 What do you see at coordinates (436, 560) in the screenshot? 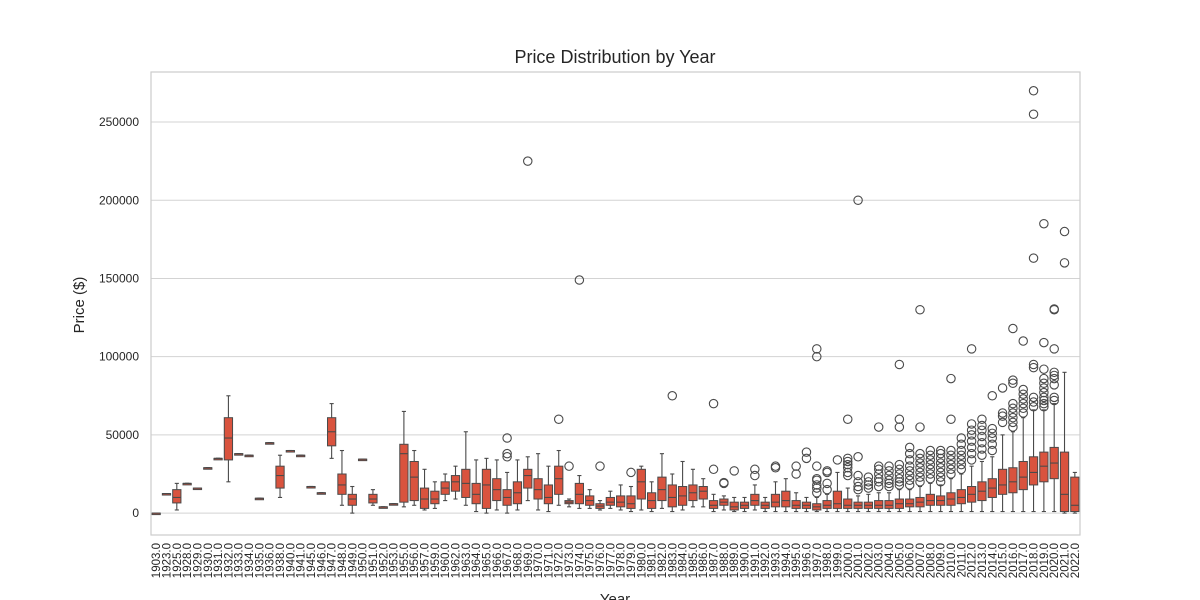
I see `x-tick-label: 1959.0` at bounding box center [436, 560].